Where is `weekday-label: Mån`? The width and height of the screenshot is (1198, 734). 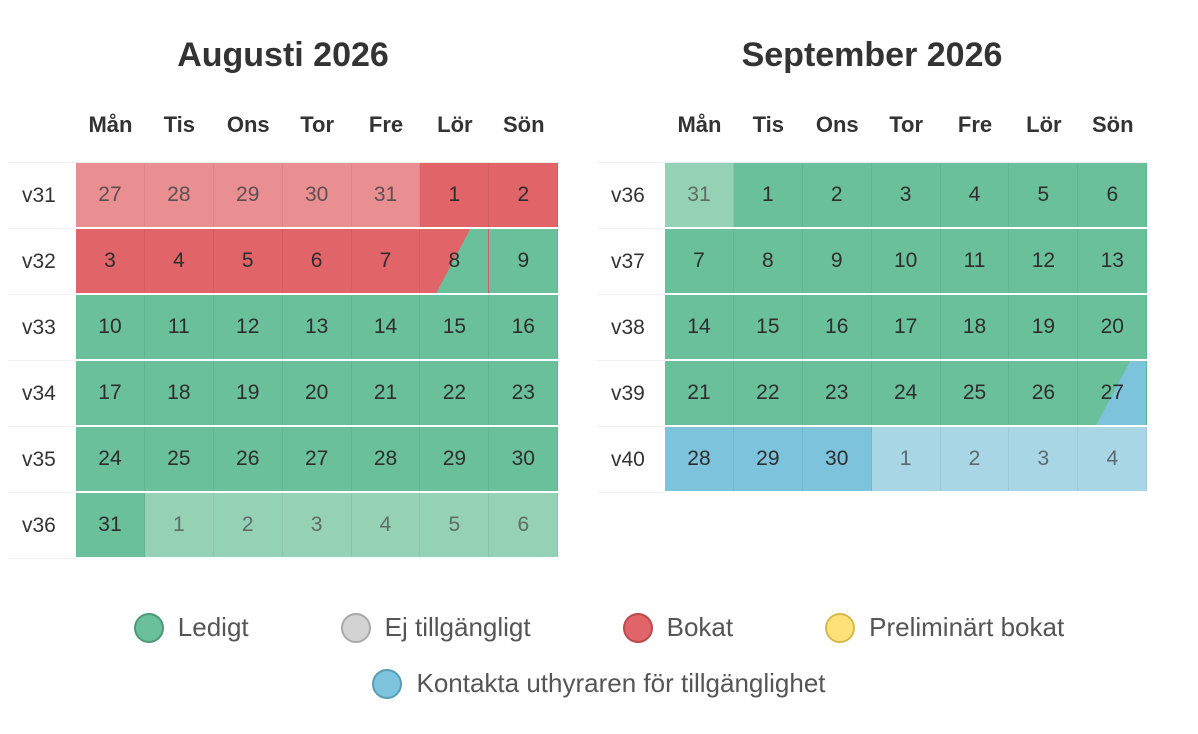
weekday-label: Mån is located at coordinates (110, 124).